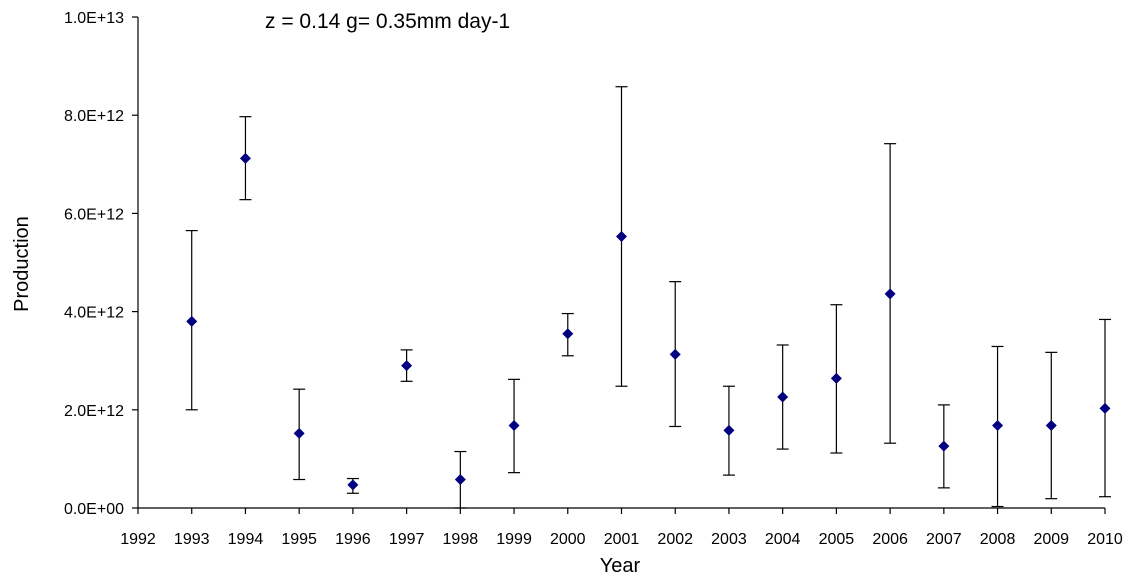  What do you see at coordinates (1105, 539) in the screenshot?
I see `x-tick-label: 2010` at bounding box center [1105, 539].